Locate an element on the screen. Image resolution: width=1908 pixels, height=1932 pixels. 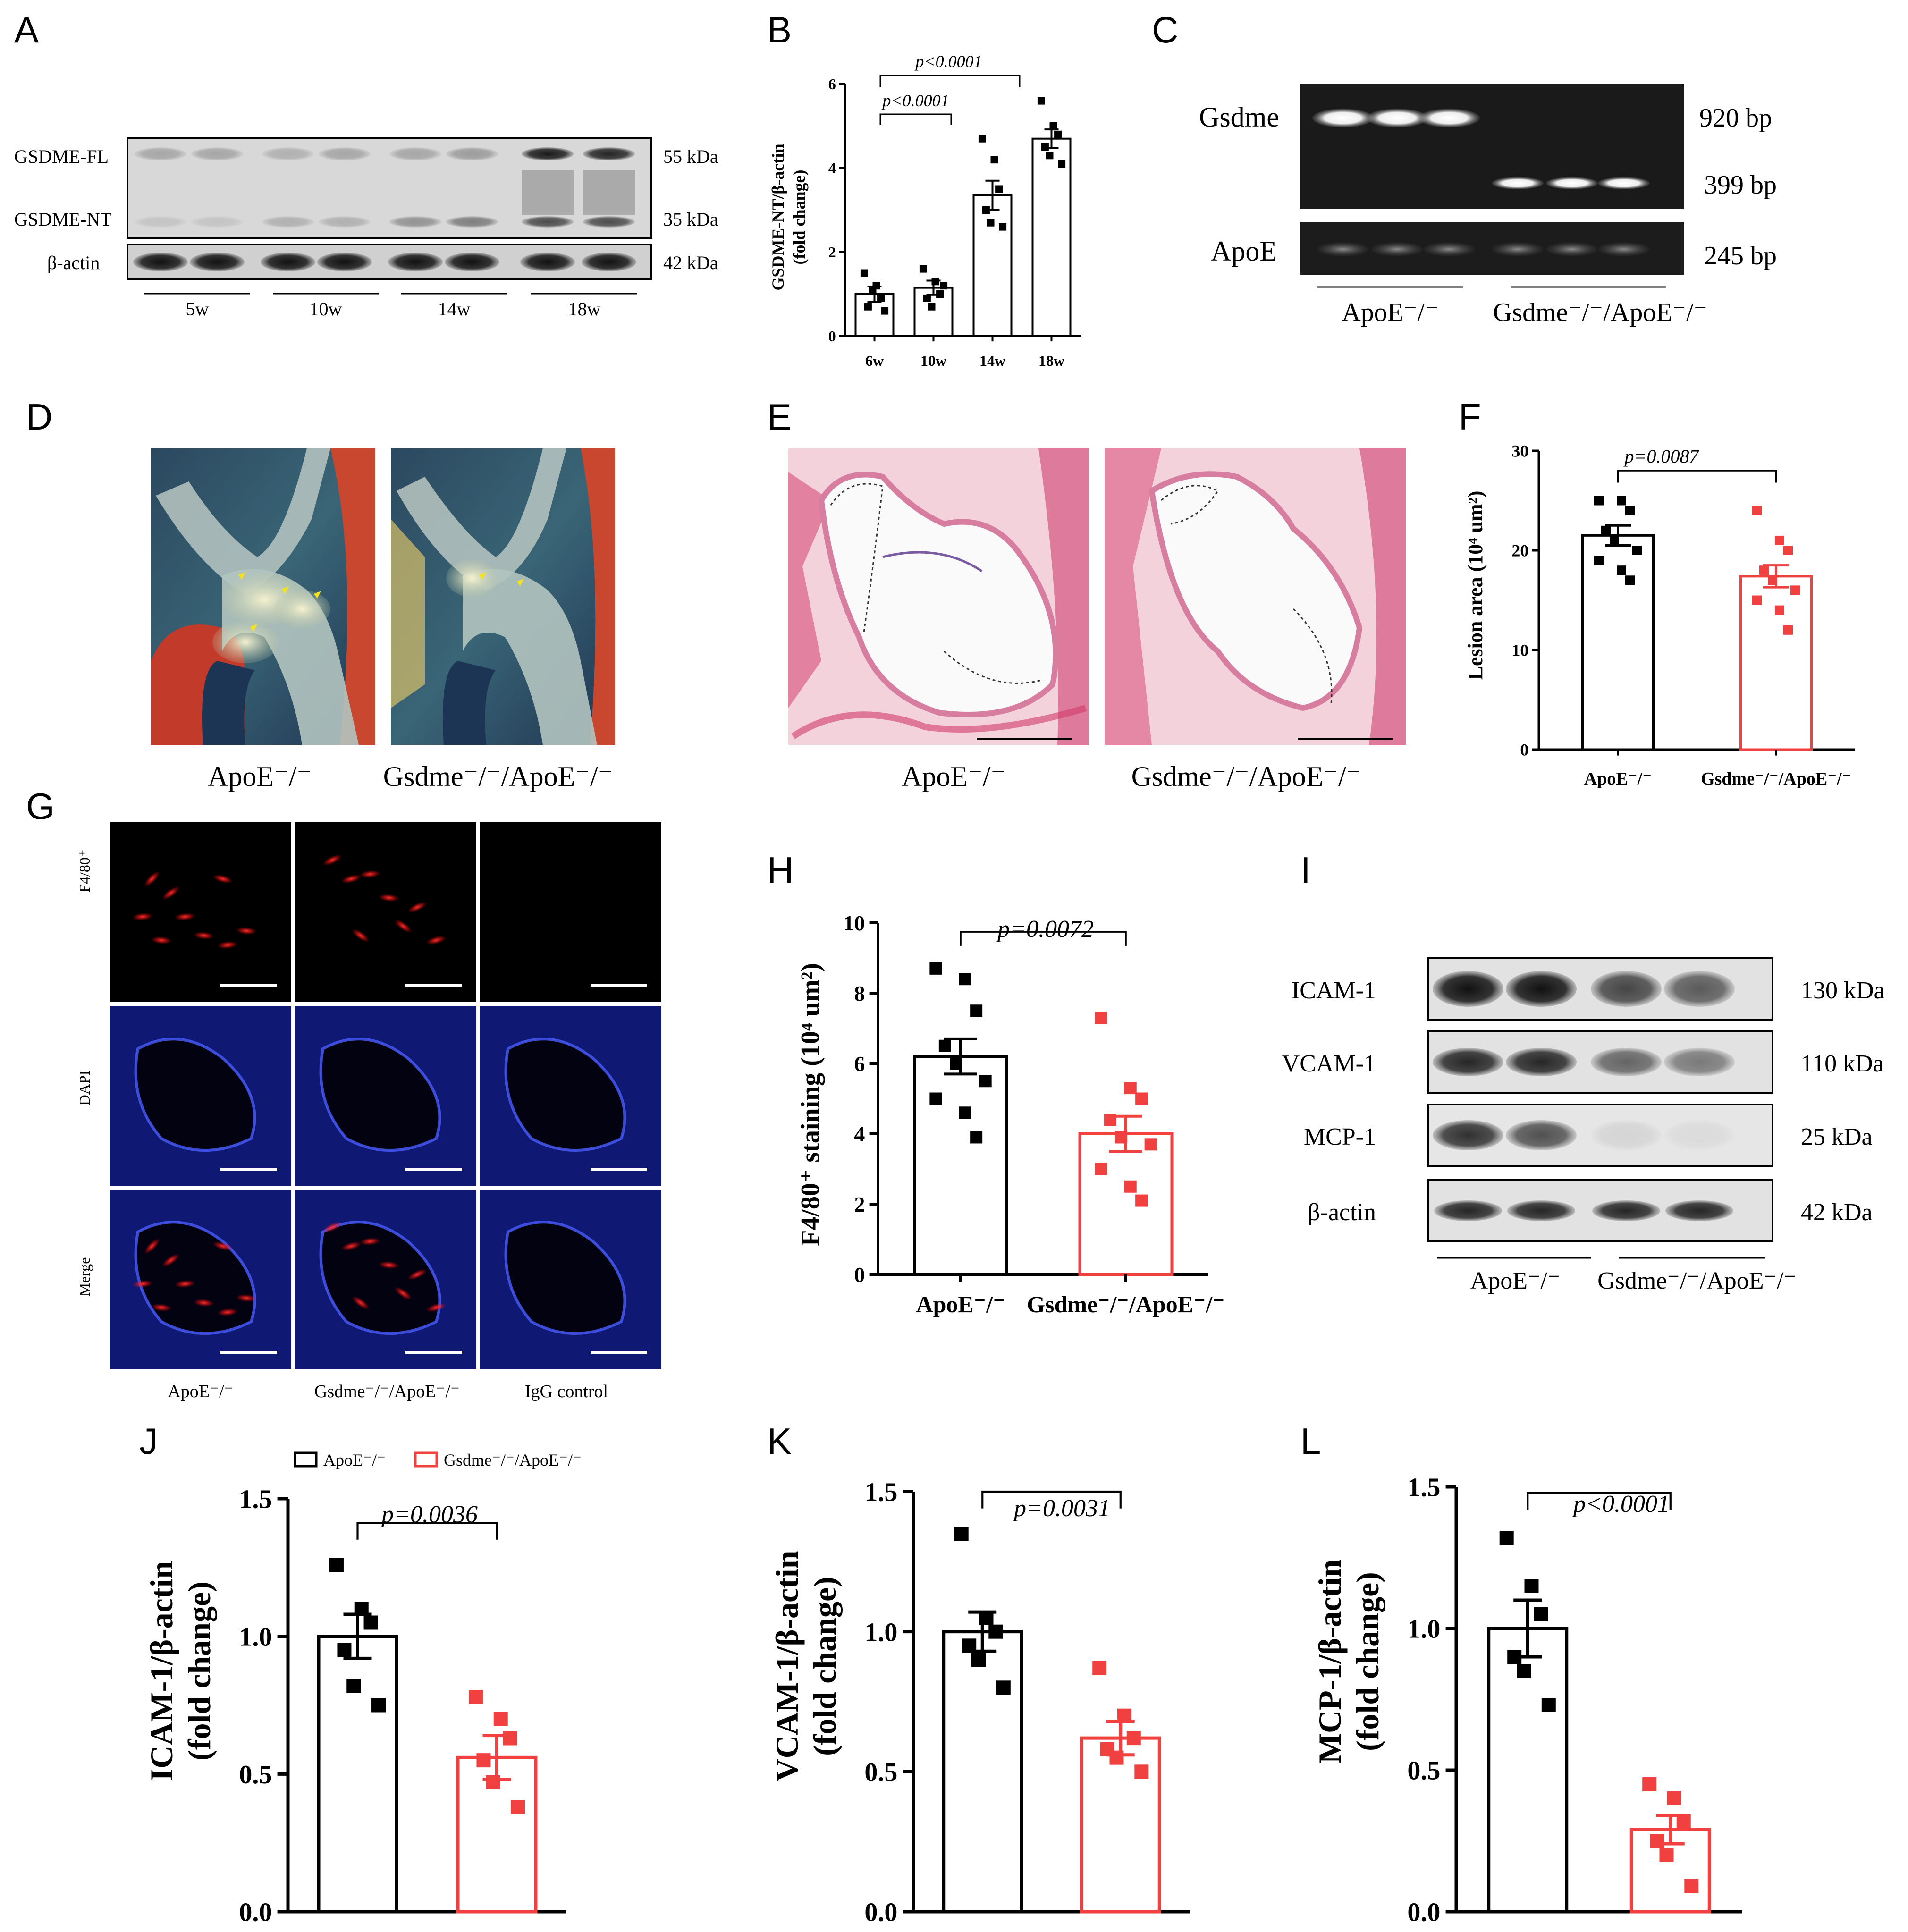
panel-e-histology: ApoE⁻/⁻ Gsdme⁻/⁻/ApoE⁻/⁻ is located at coordinates (1097, 620).